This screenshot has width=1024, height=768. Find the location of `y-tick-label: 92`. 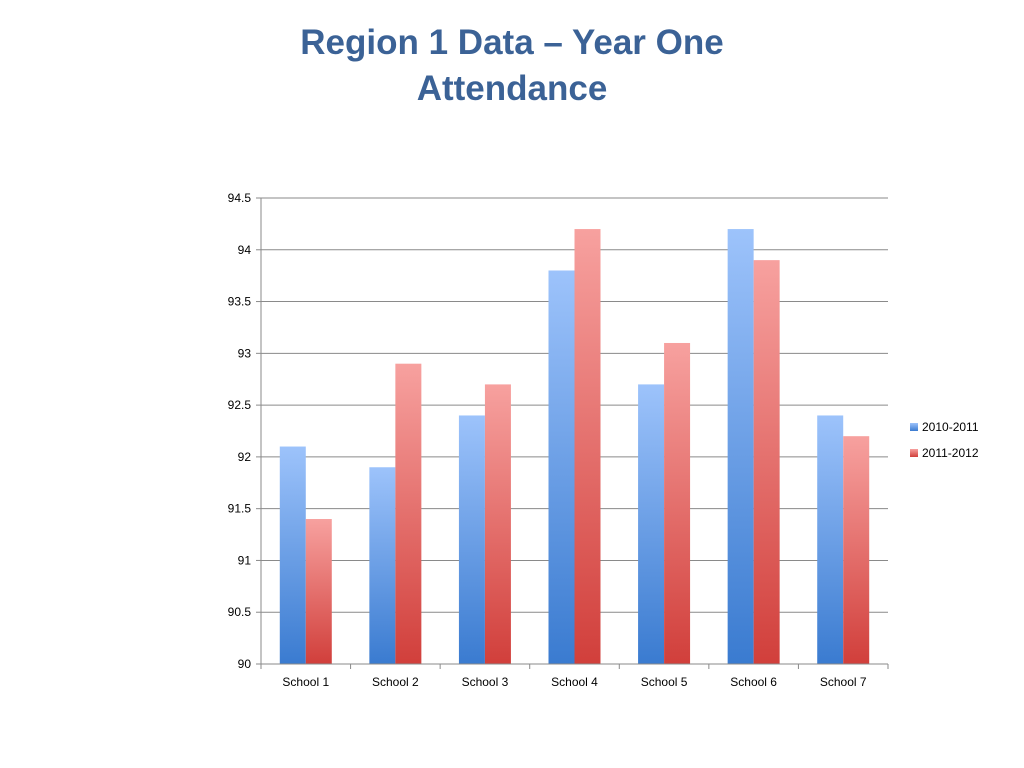

y-tick-label: 92 is located at coordinates (245, 457).